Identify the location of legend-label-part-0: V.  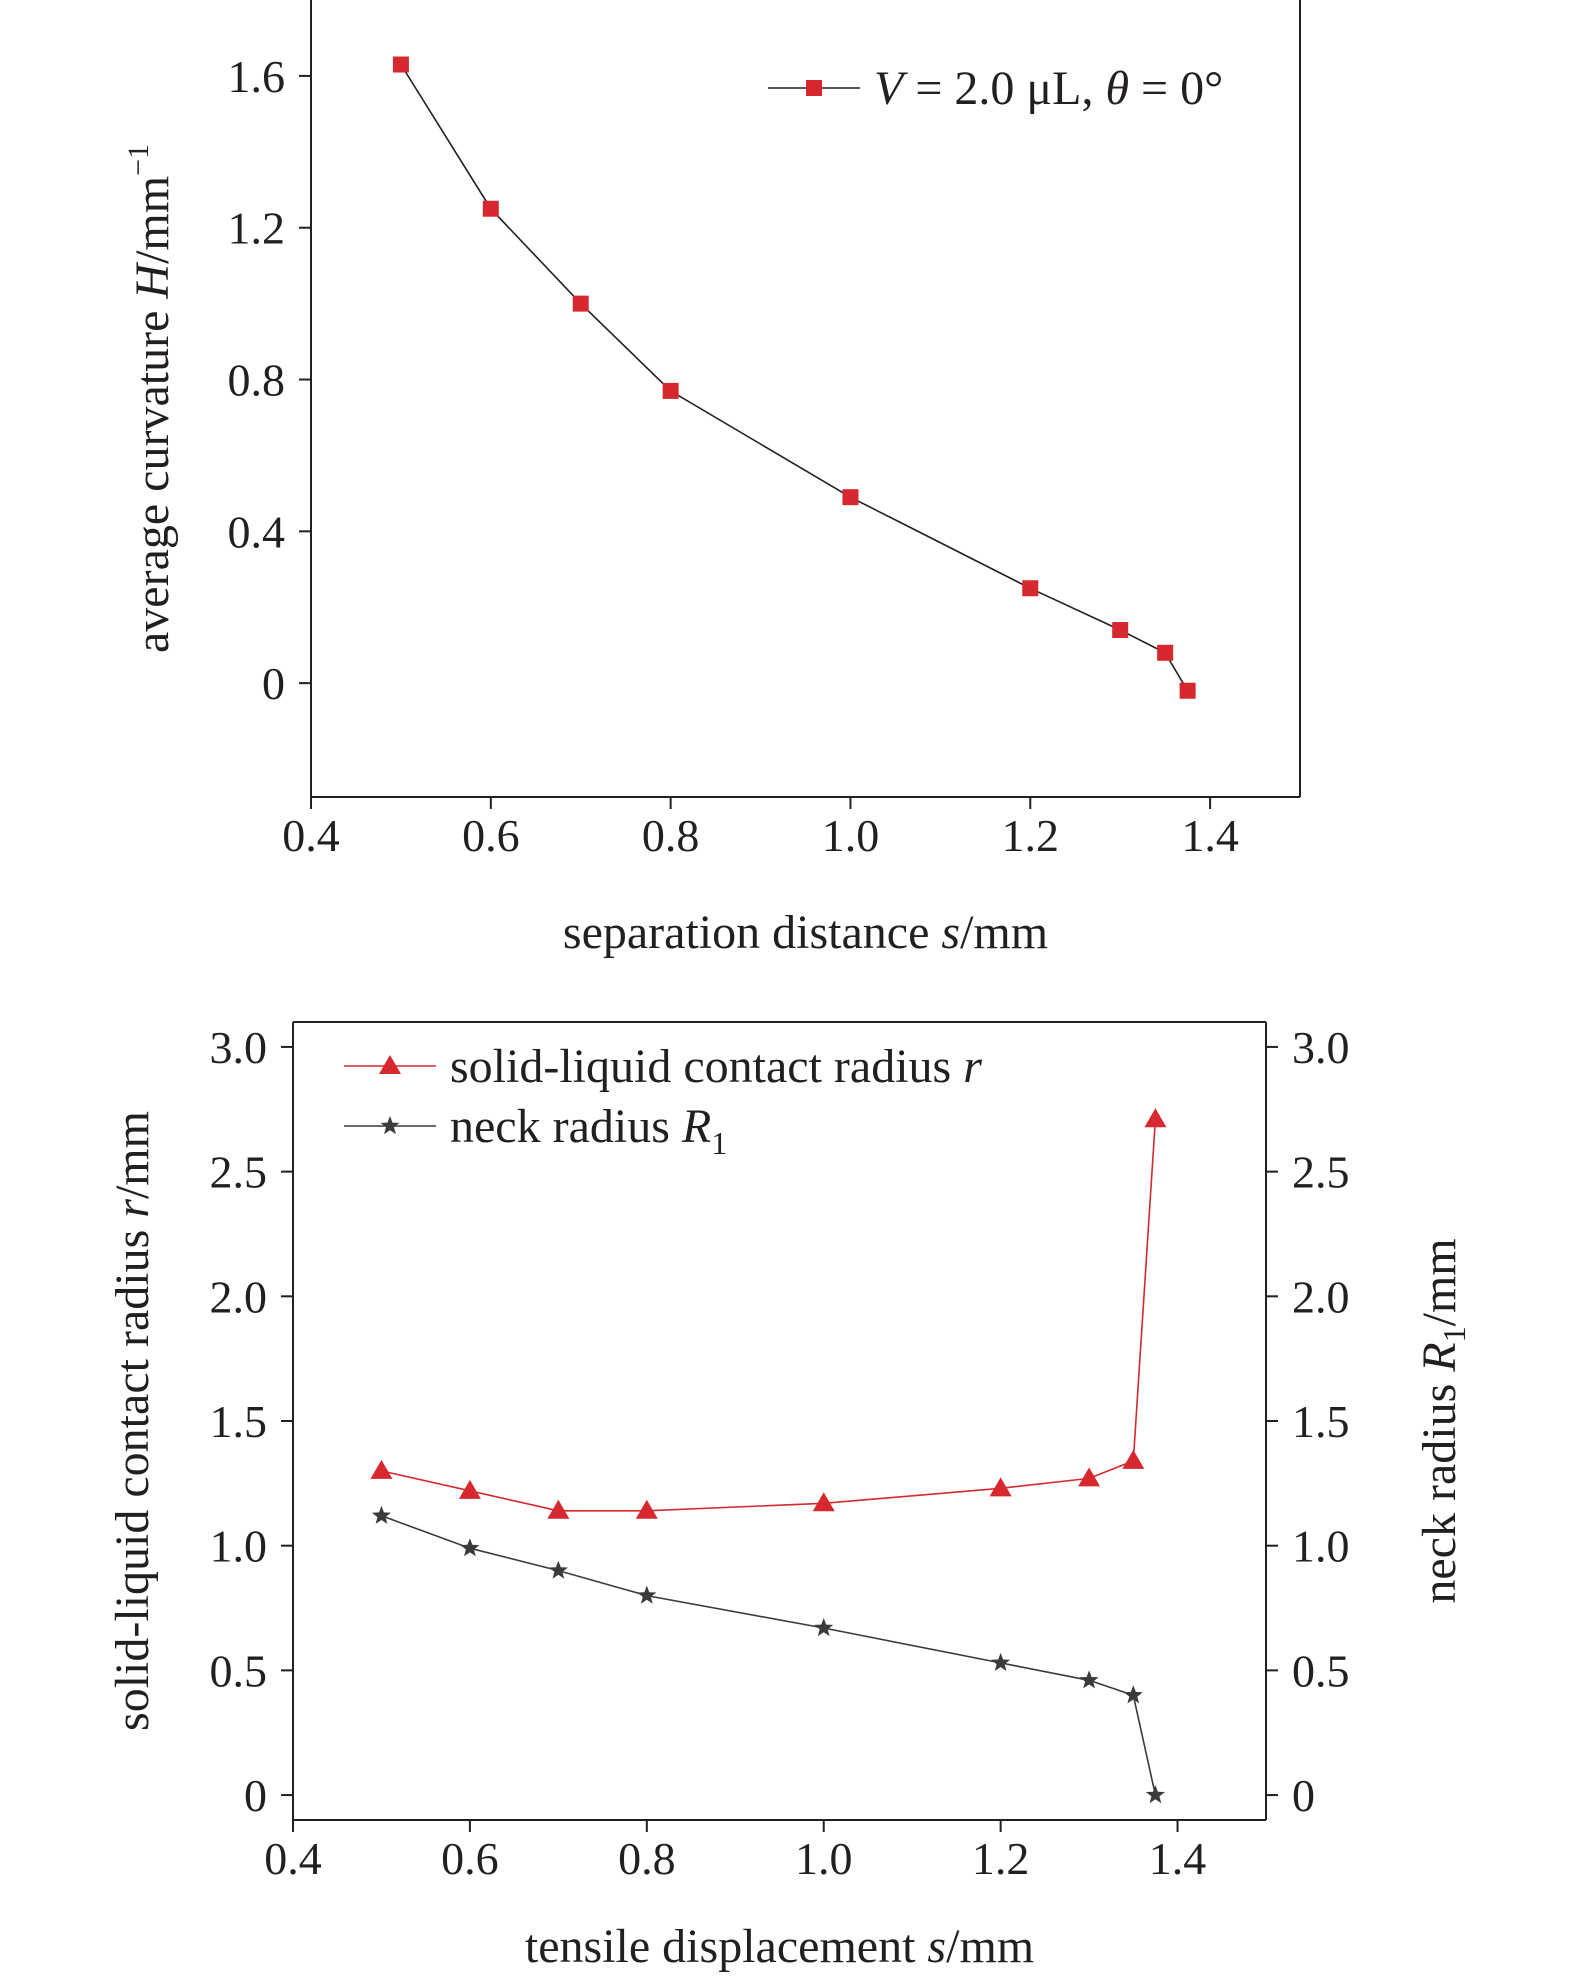
(891, 88).